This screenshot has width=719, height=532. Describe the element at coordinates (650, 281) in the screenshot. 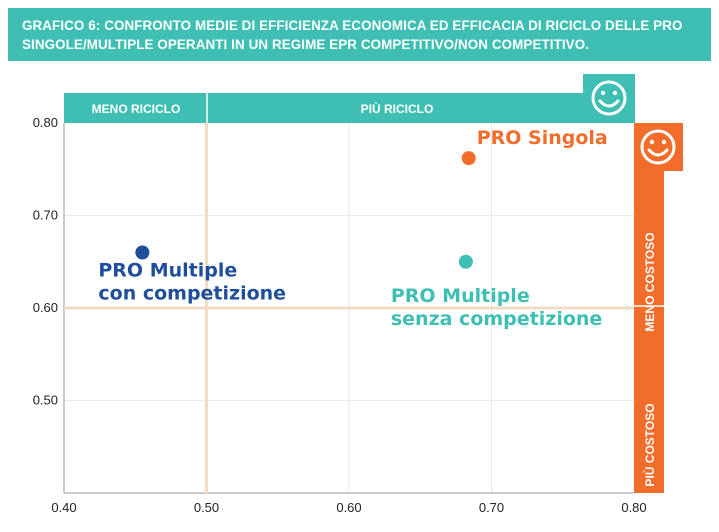

I see `band-label-meno-costoso: MENO COSTOSO` at that location.